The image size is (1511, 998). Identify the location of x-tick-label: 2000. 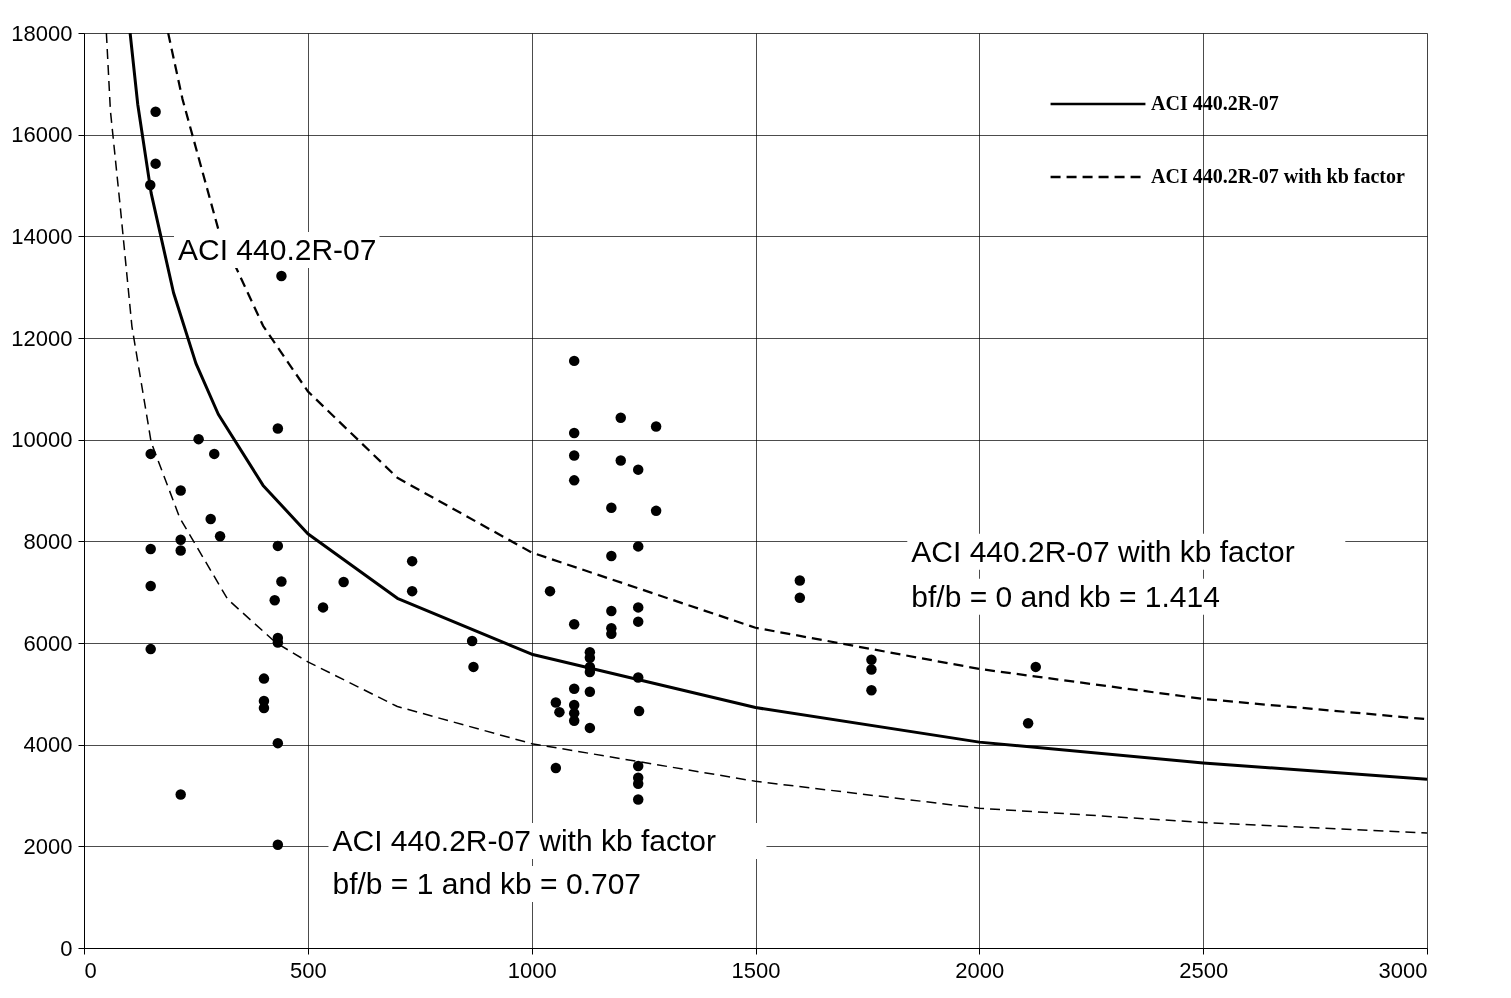
(980, 970).